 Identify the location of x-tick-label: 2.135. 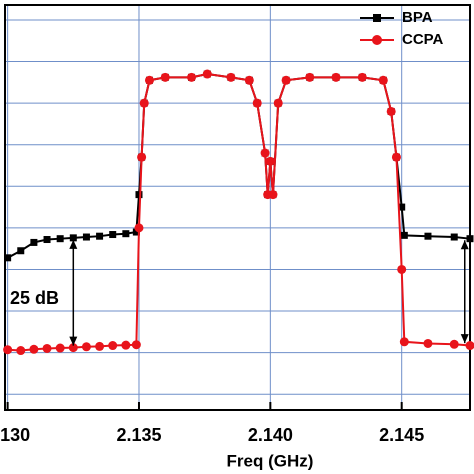
(138, 435).